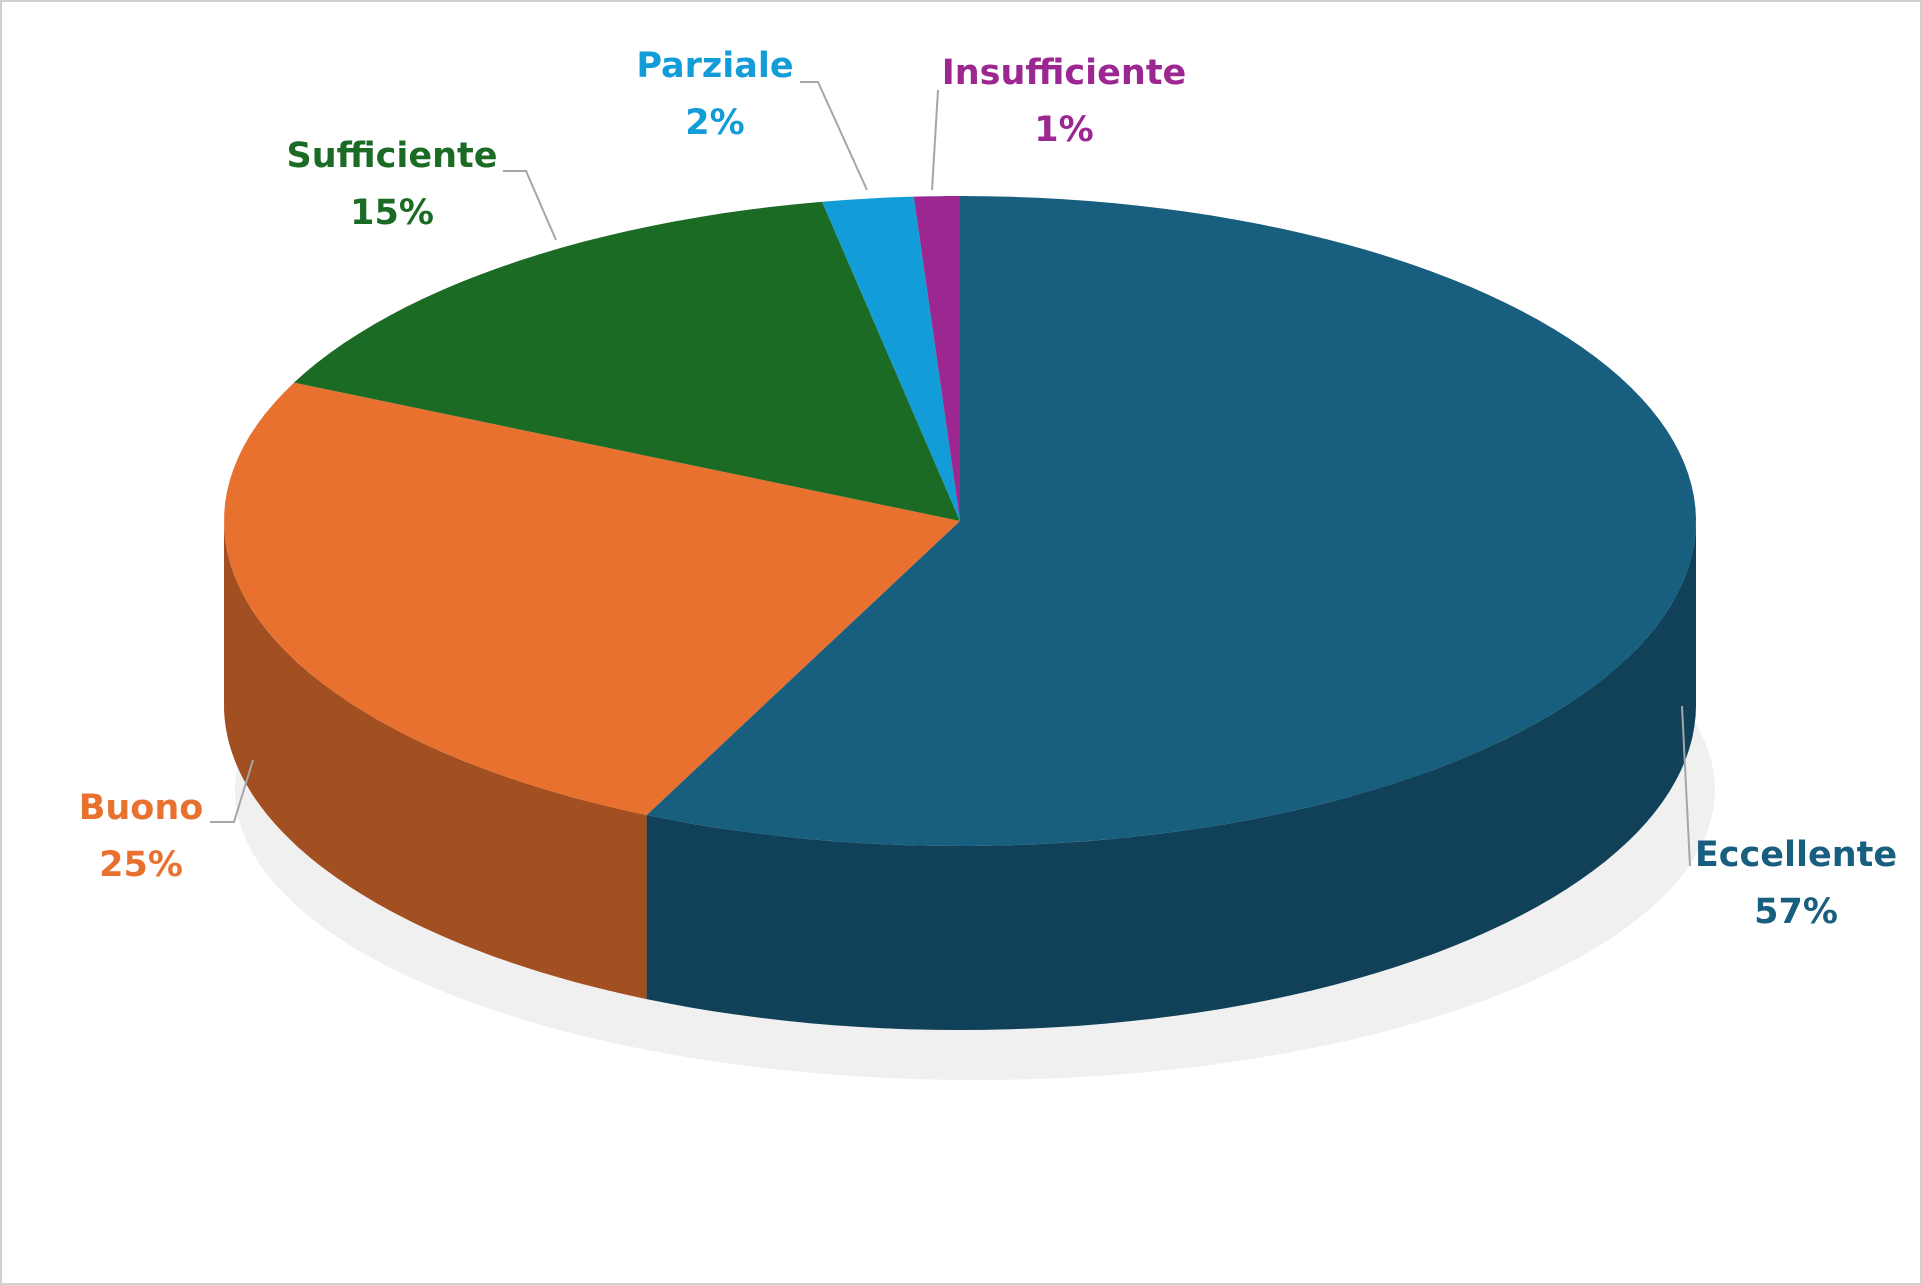  Describe the element at coordinates (714, 123) in the screenshot. I see `value-label: 2%` at that location.